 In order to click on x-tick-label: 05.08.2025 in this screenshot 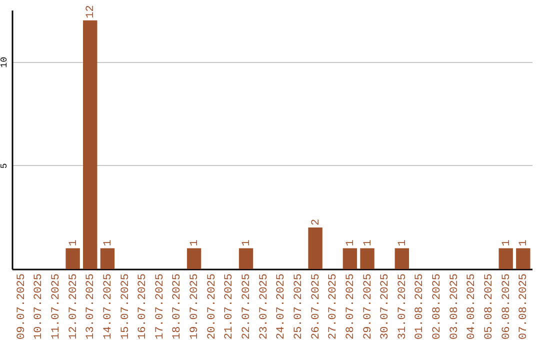, I will do `click(490, 307)`.